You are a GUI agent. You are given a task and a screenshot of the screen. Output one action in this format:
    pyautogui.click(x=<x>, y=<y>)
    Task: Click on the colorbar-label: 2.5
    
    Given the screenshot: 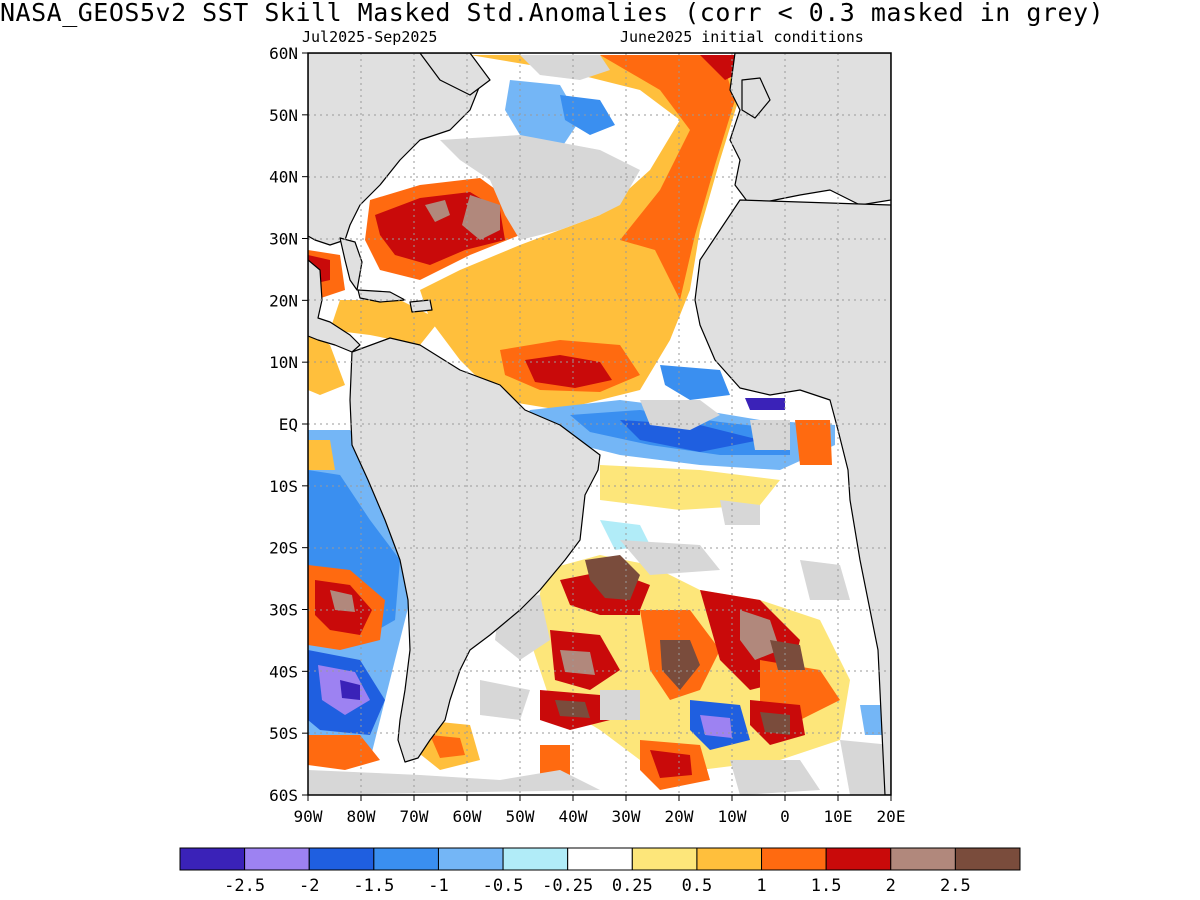 What is the action you would take?
    pyautogui.click(x=955, y=886)
    